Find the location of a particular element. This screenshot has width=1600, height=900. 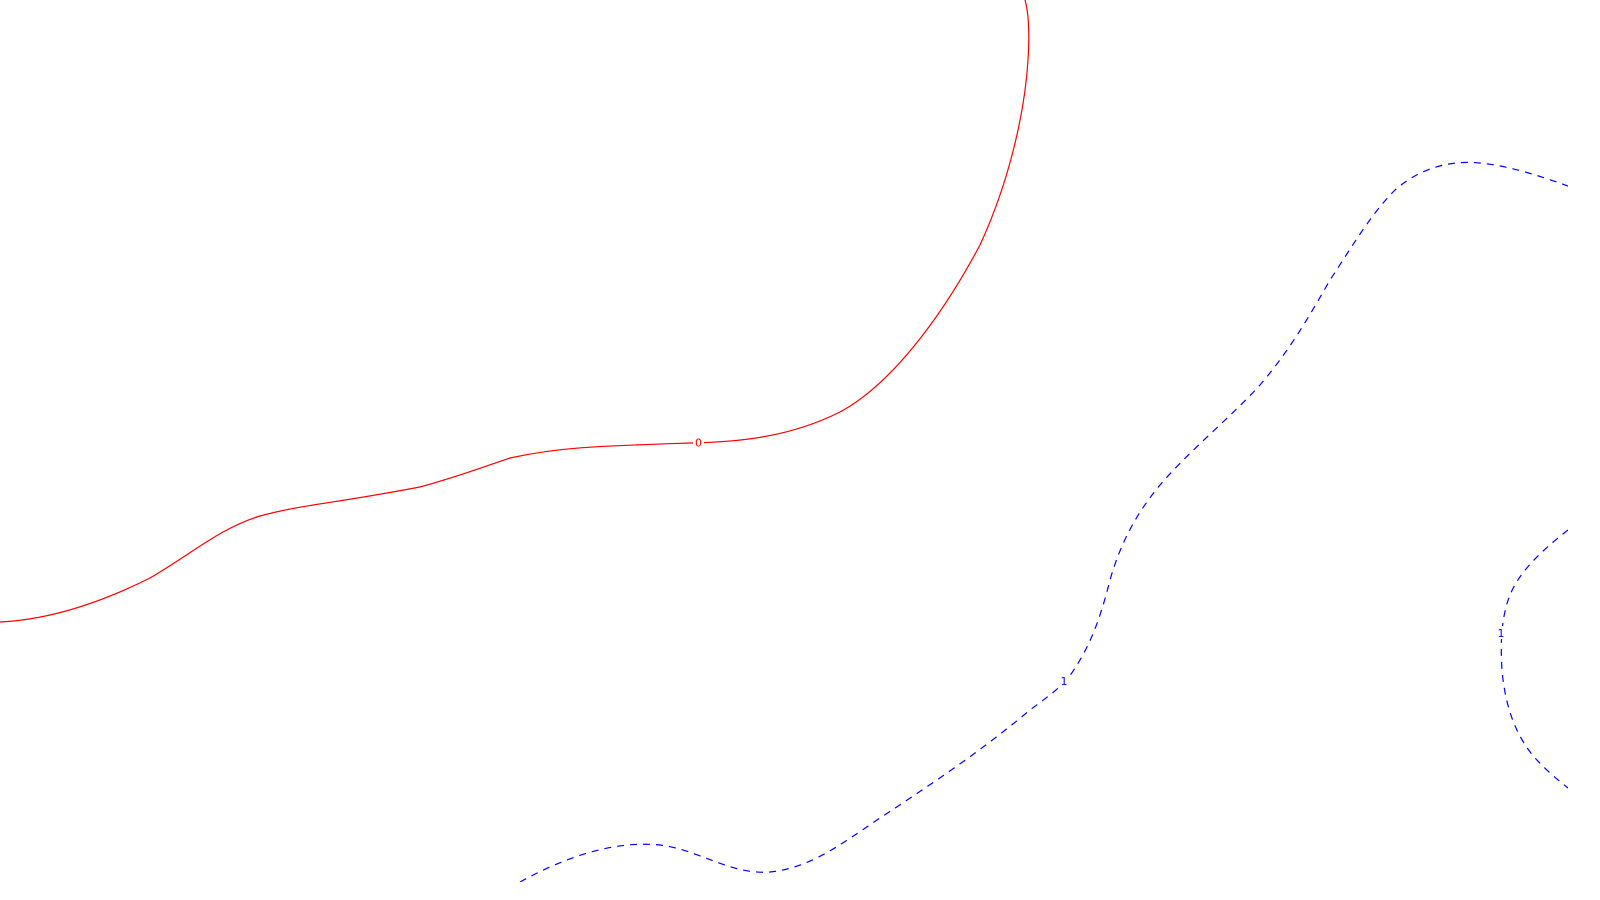

contour-line-level-1-right is located at coordinates (1534, 659).